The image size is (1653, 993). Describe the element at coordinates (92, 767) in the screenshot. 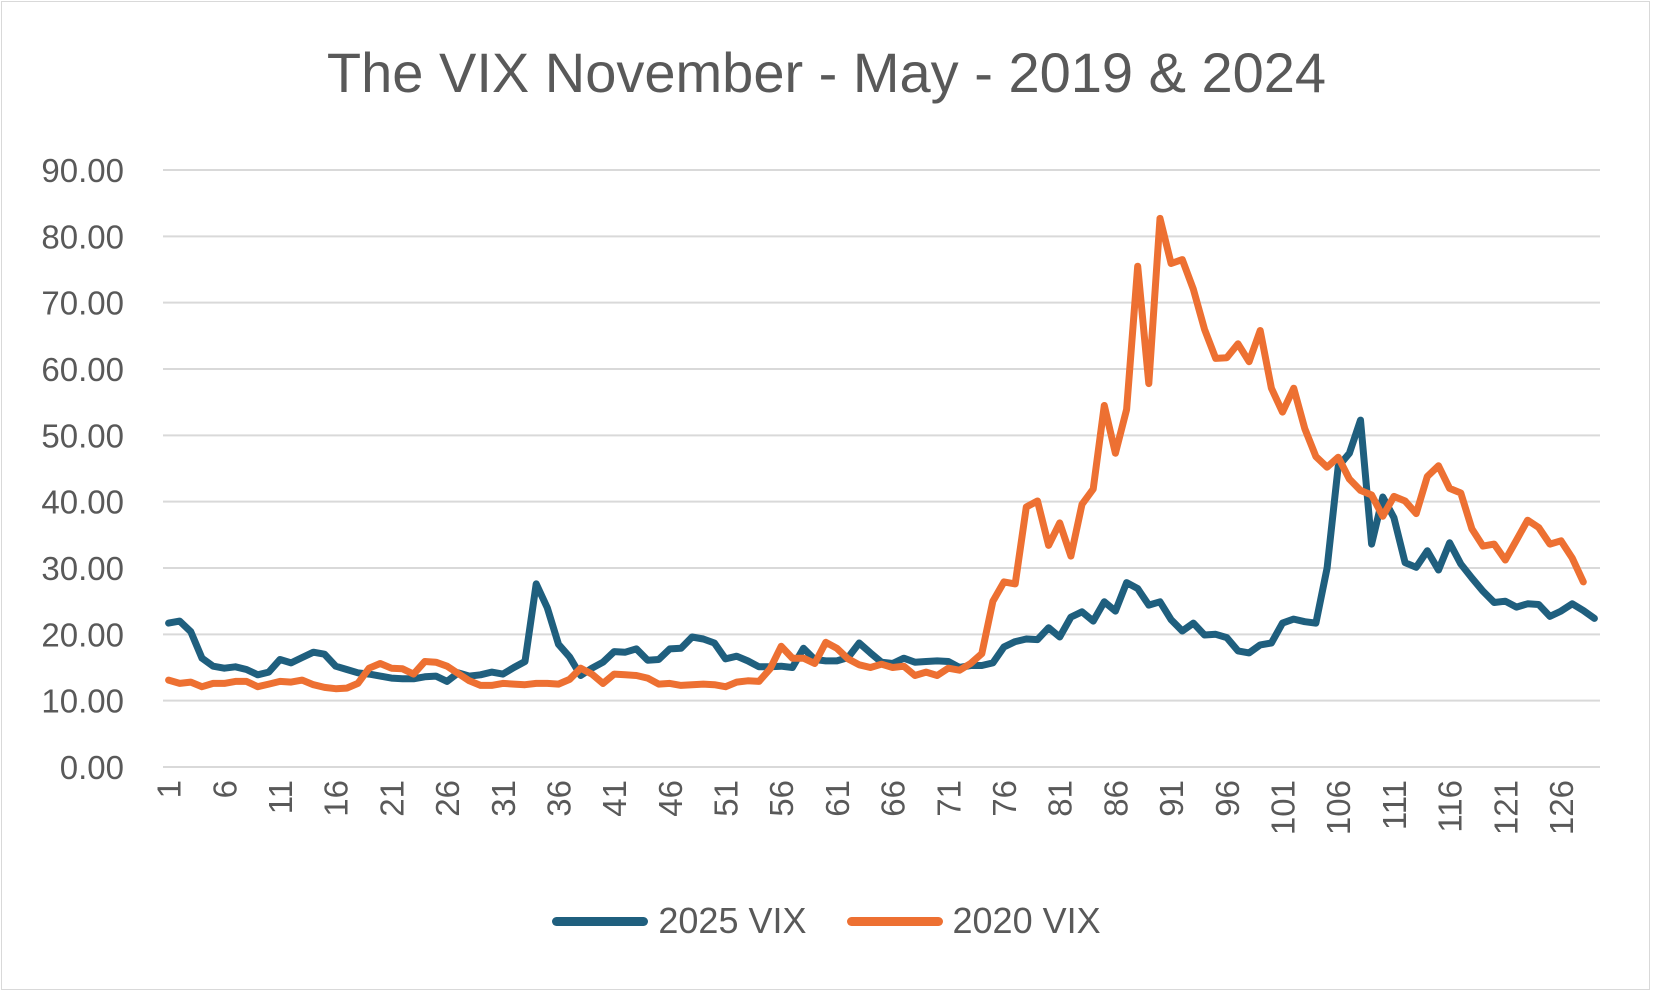

I see `y-tick-label: 0.00` at that location.